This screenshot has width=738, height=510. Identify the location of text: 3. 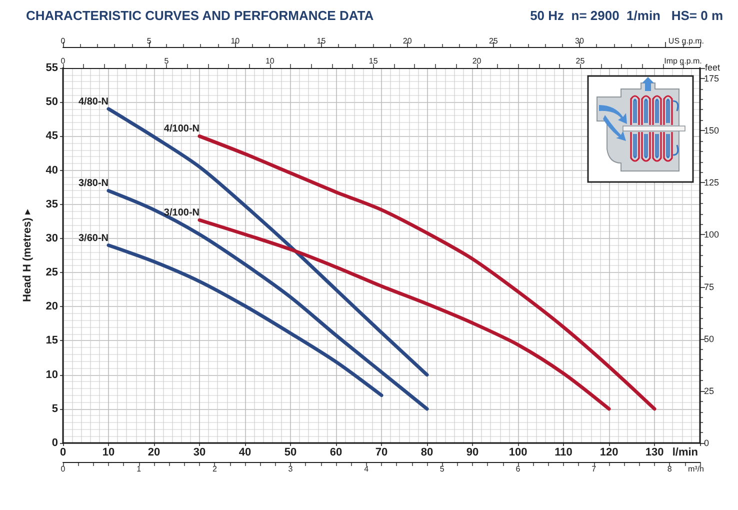
(291, 469).